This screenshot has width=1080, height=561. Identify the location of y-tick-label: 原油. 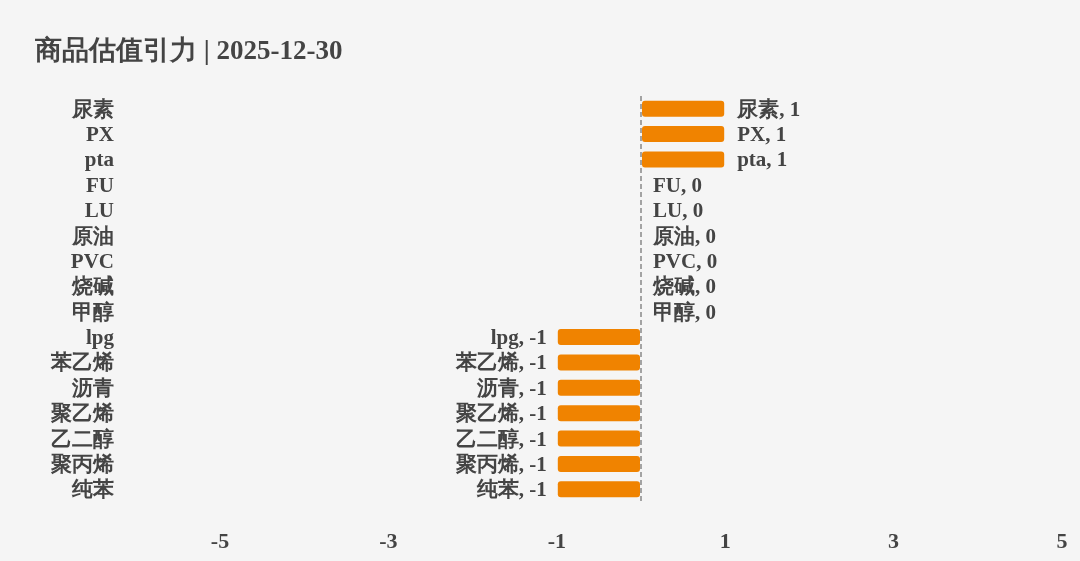
(92, 235).